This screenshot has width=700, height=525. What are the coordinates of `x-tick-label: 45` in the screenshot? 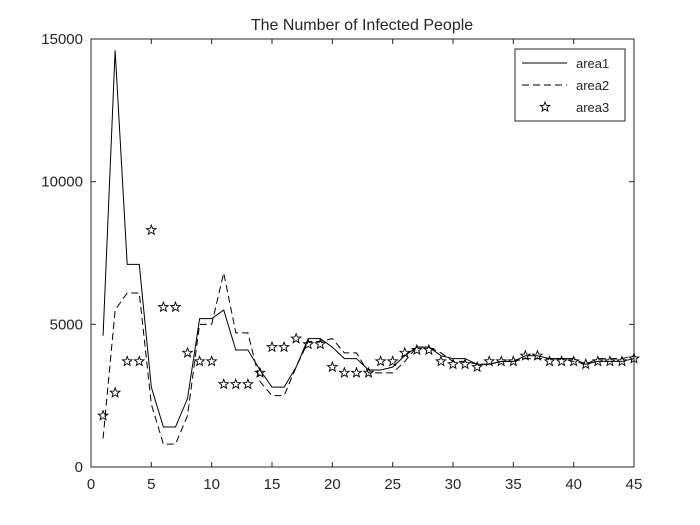 It's located at (634, 484).